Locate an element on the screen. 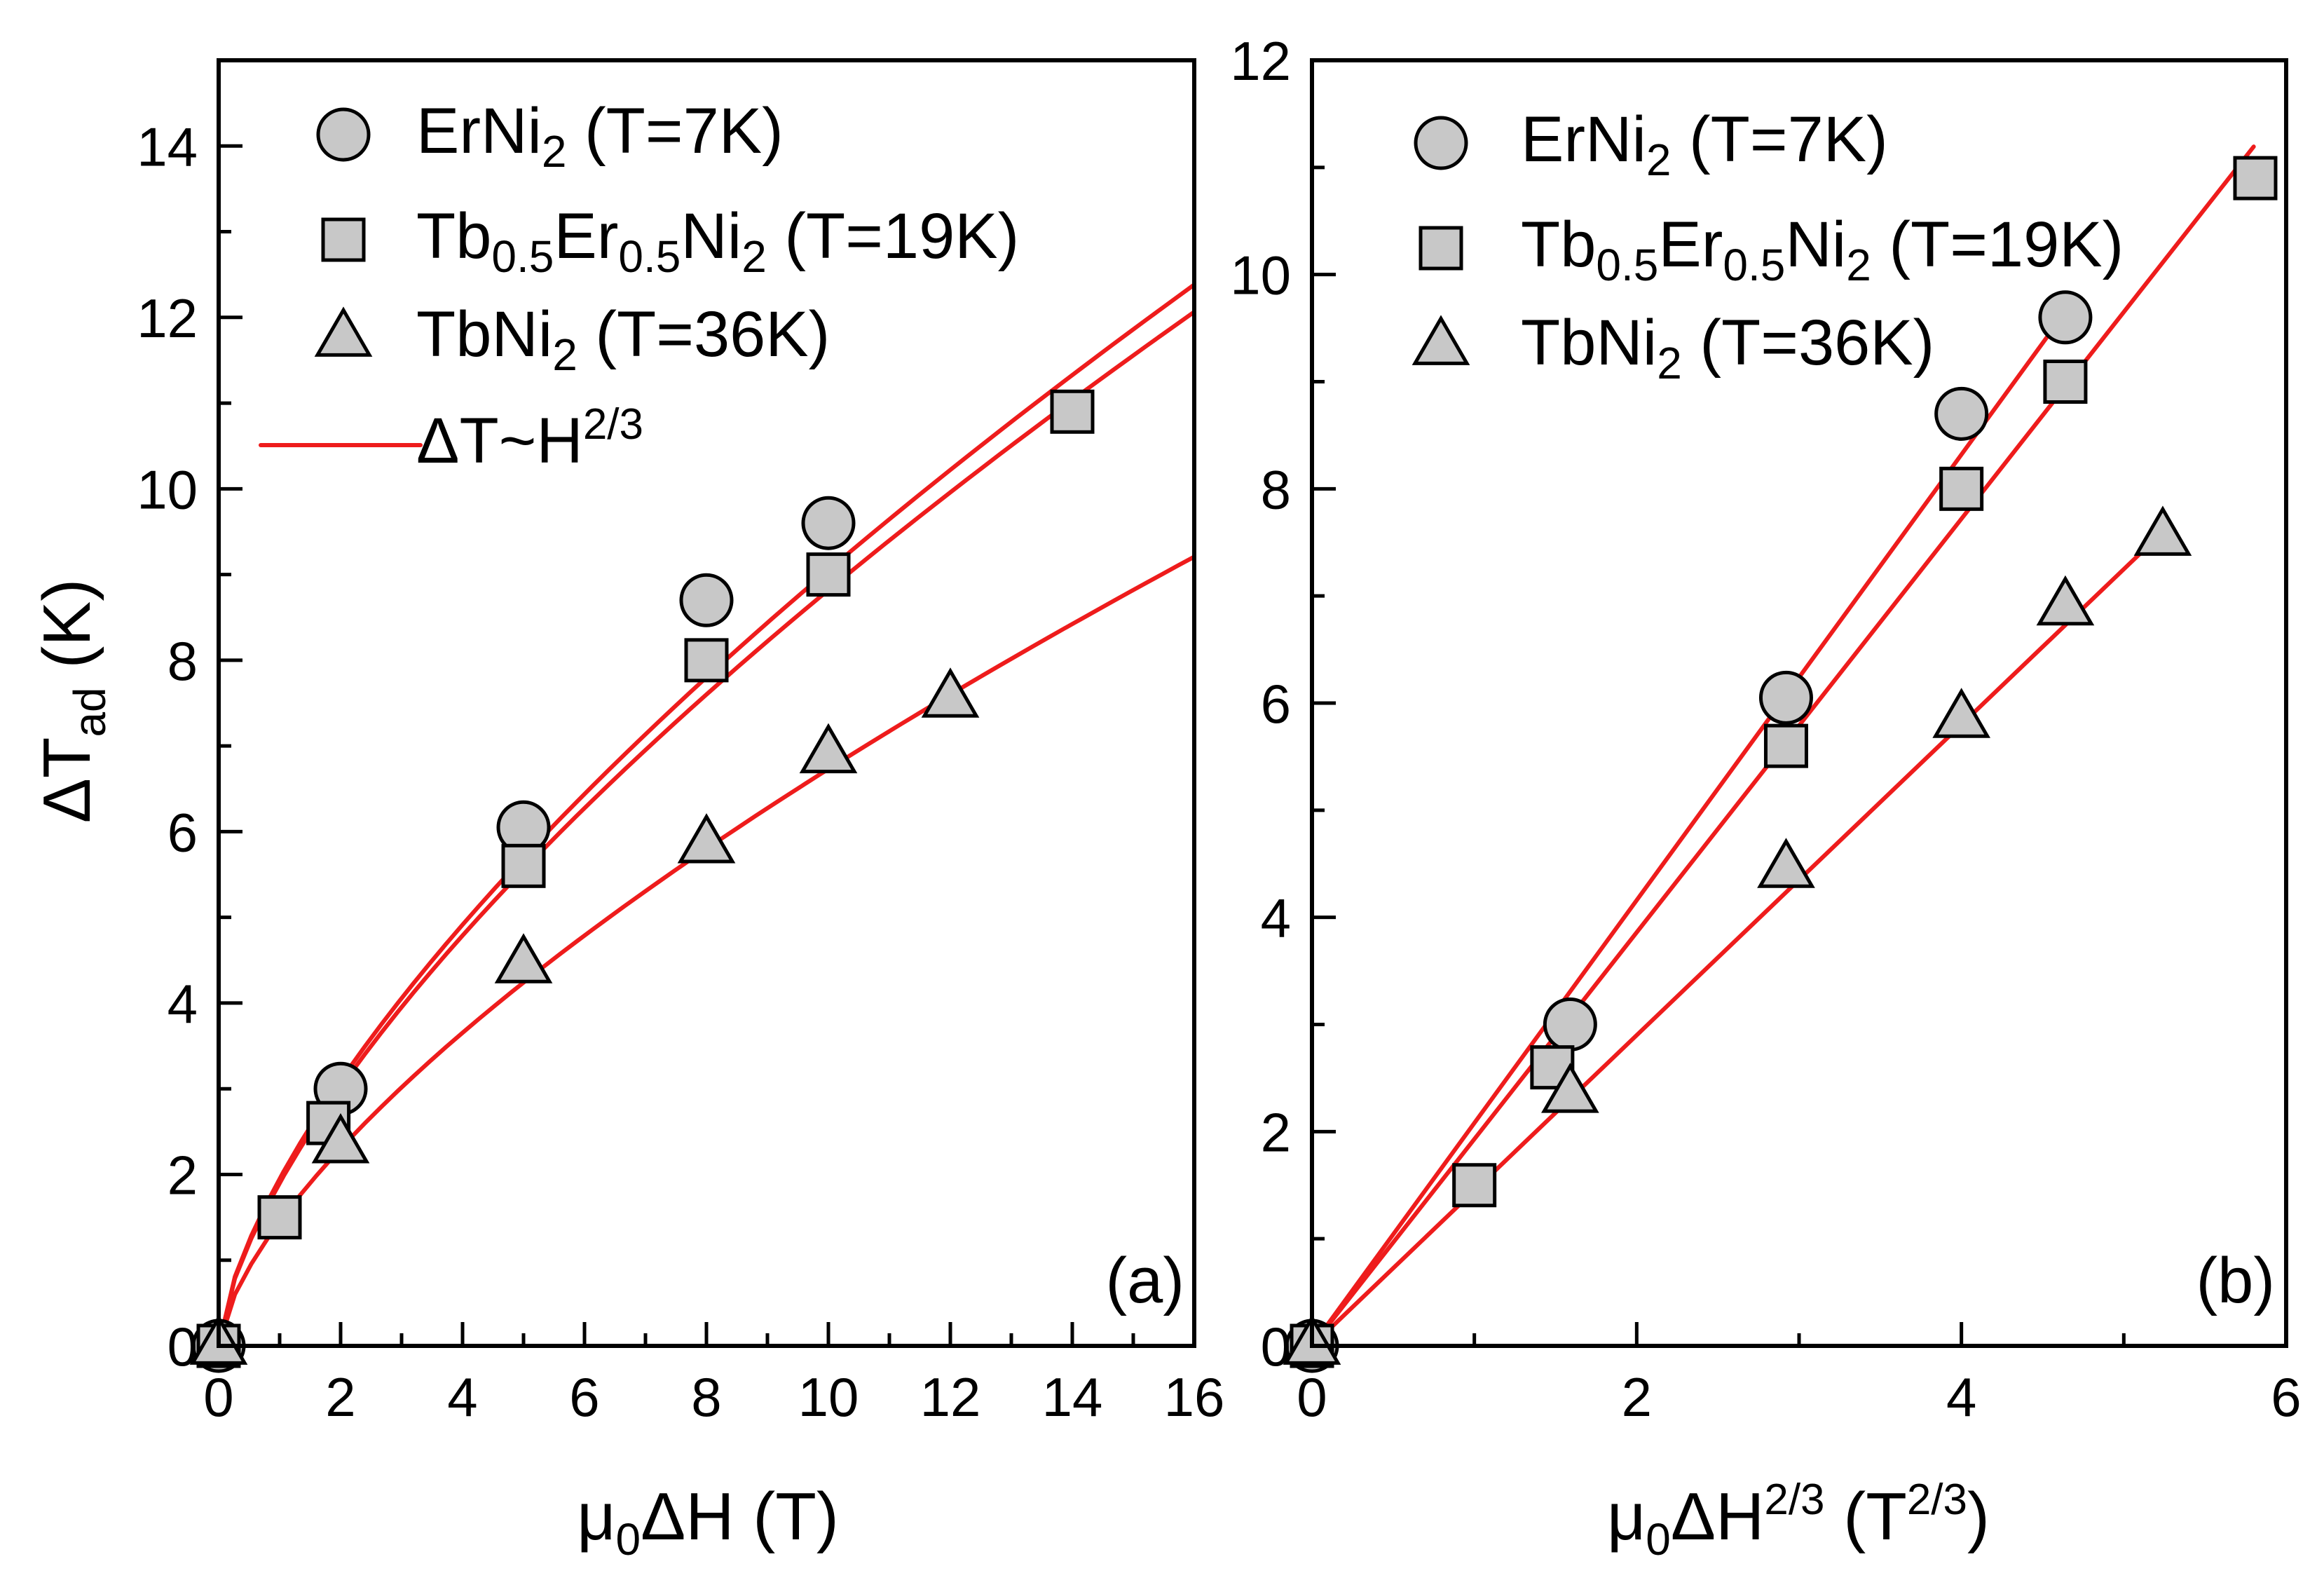 The height and width of the screenshot is (1573, 2324). panel-a-x-tick-label: 6 is located at coordinates (584, 1397).